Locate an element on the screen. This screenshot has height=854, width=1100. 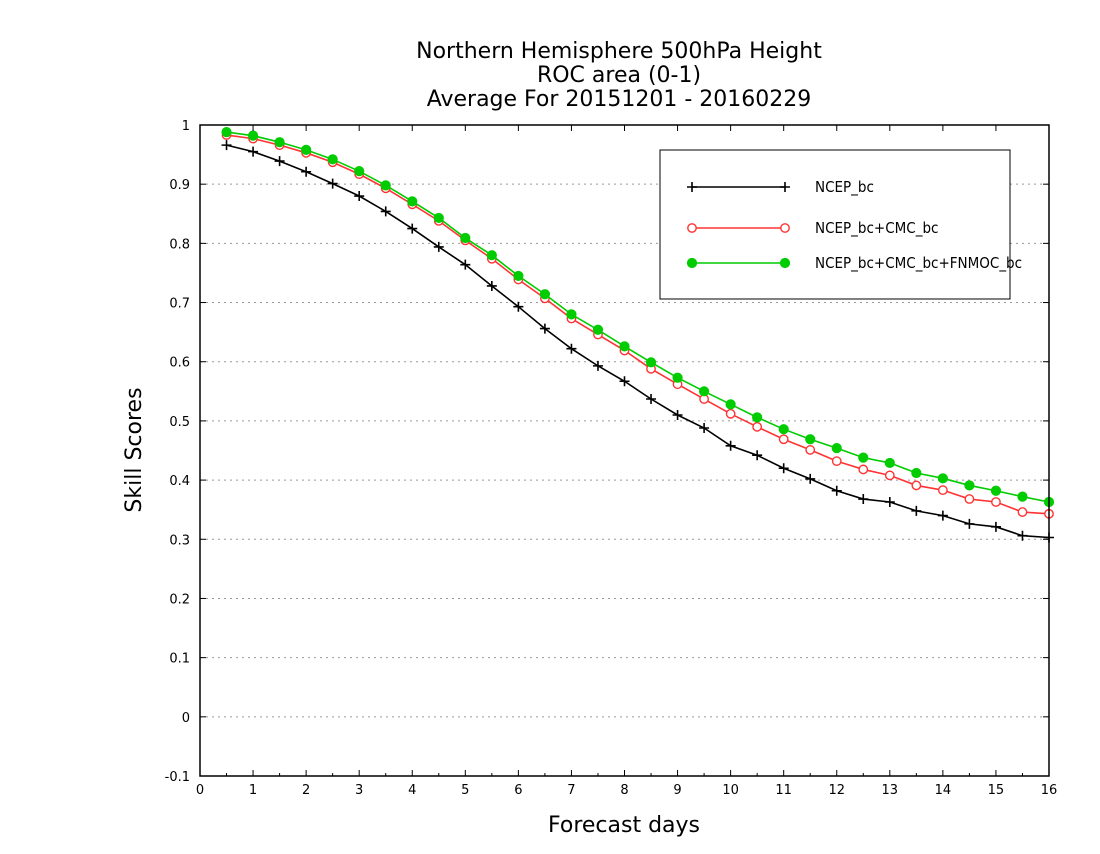
x-tick-label: 3 is located at coordinates (359, 790).